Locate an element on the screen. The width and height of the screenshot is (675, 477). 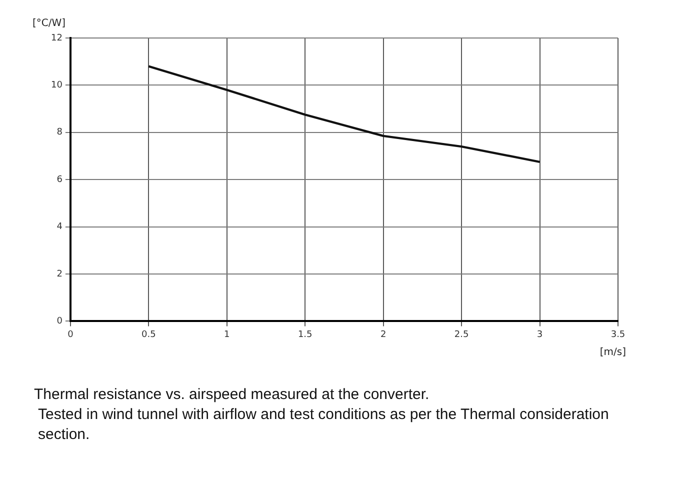
y-tick-label: 8 is located at coordinates (59, 133).